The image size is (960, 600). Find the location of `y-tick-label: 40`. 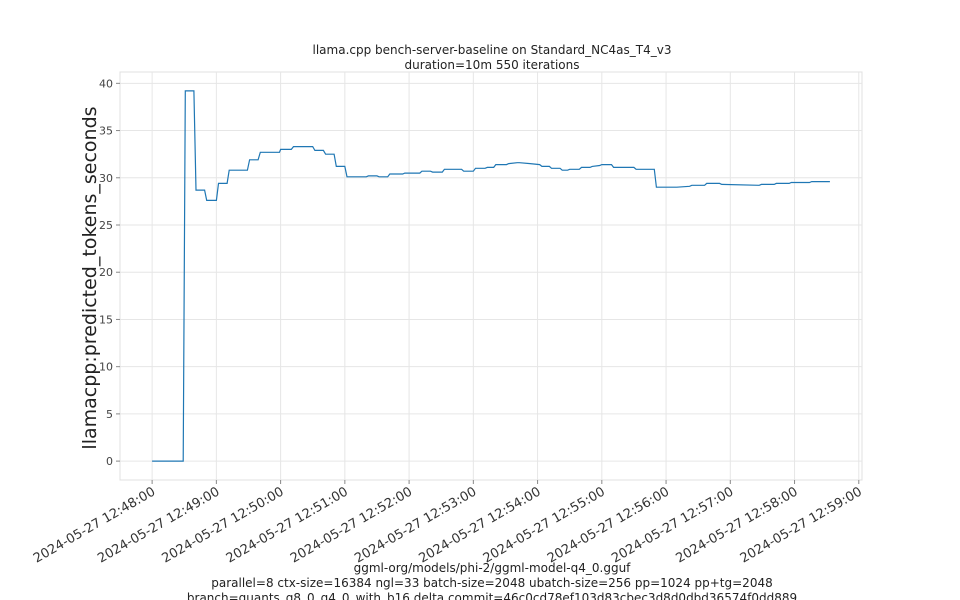

y-tick-label: 40 is located at coordinates (106, 83).